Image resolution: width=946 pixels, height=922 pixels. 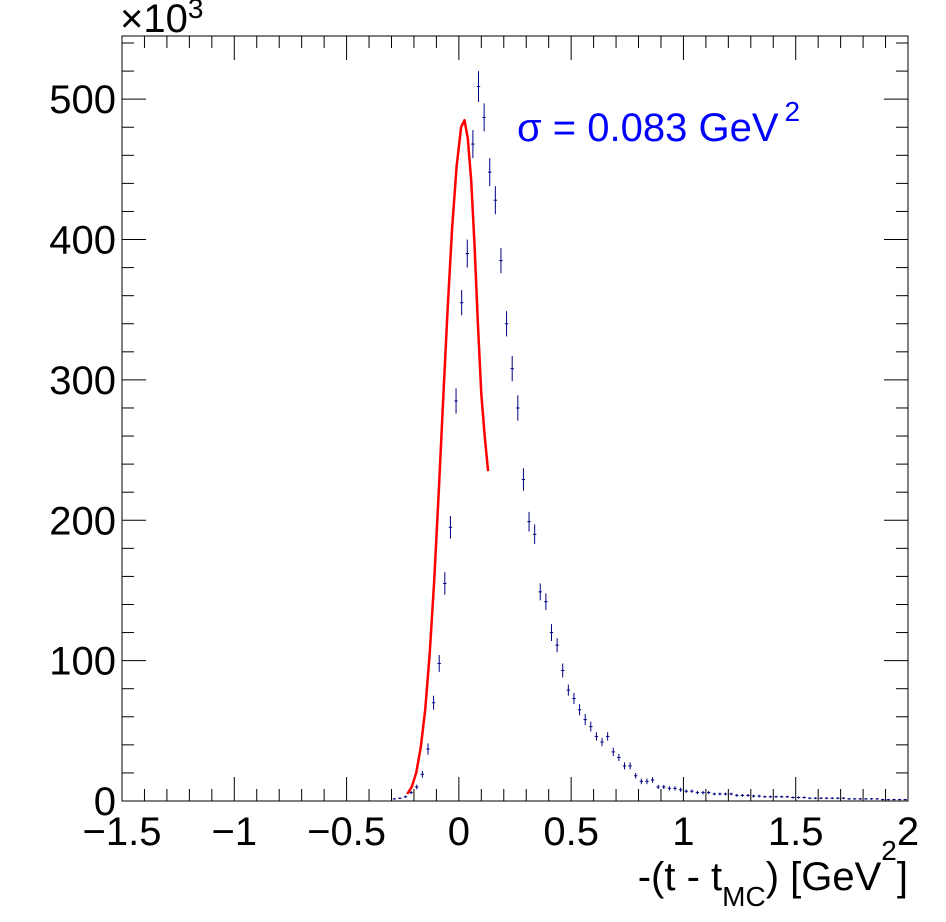 I want to click on x-tick-label: 1, so click(x=683, y=832).